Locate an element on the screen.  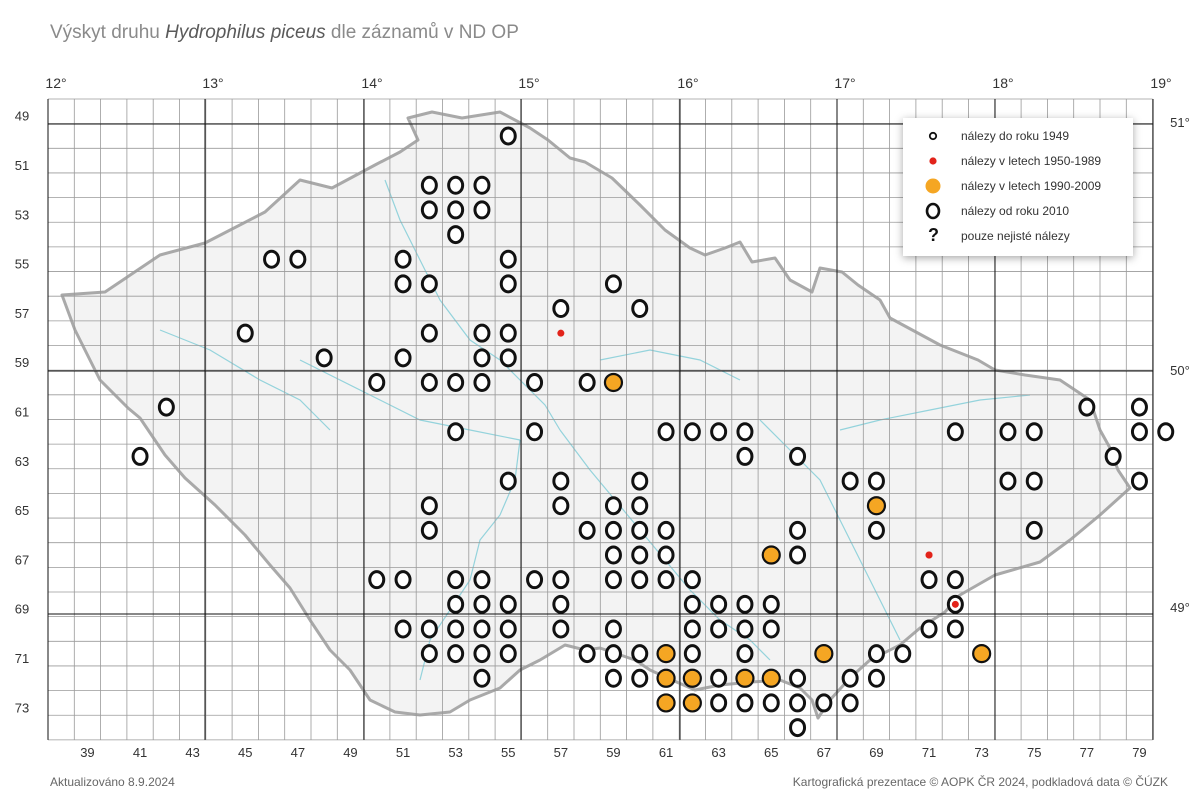
column-label: 71 is located at coordinates (929, 752).